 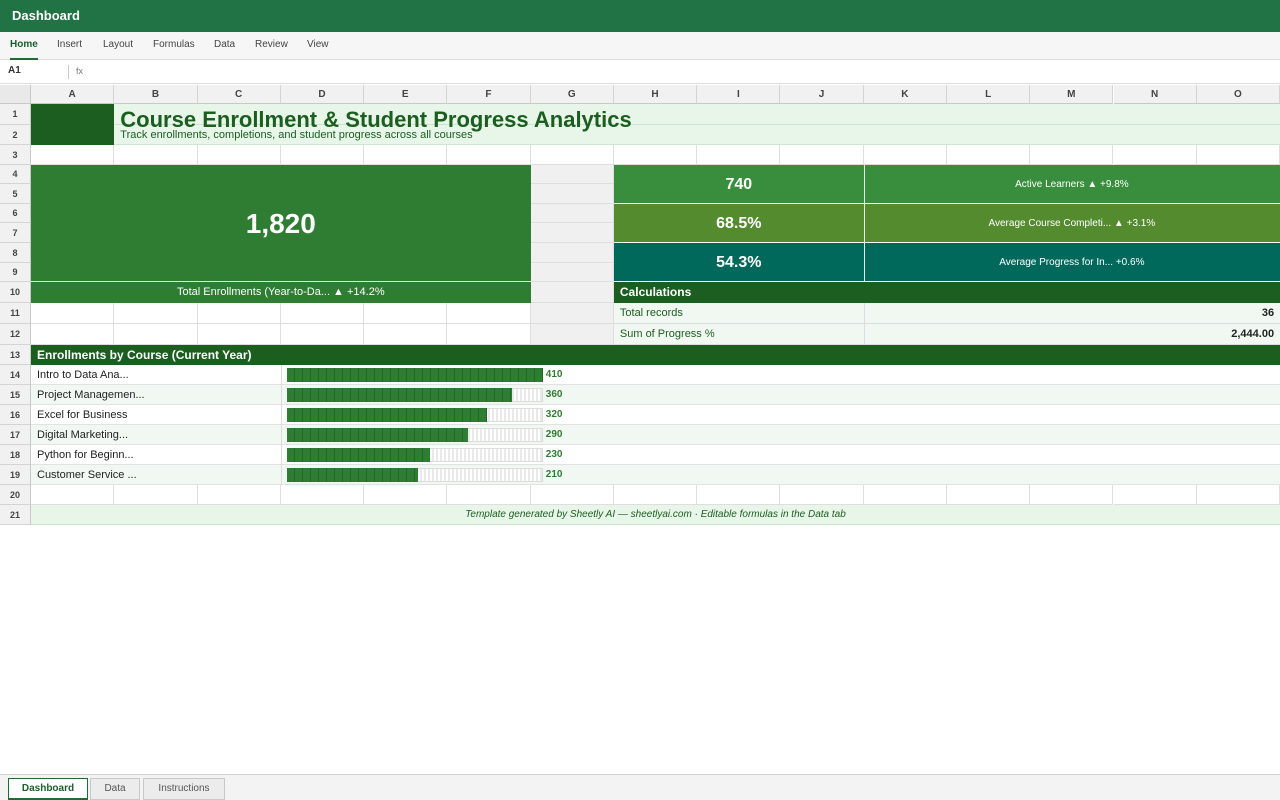 I want to click on formula-input, so click(x=682, y=72).